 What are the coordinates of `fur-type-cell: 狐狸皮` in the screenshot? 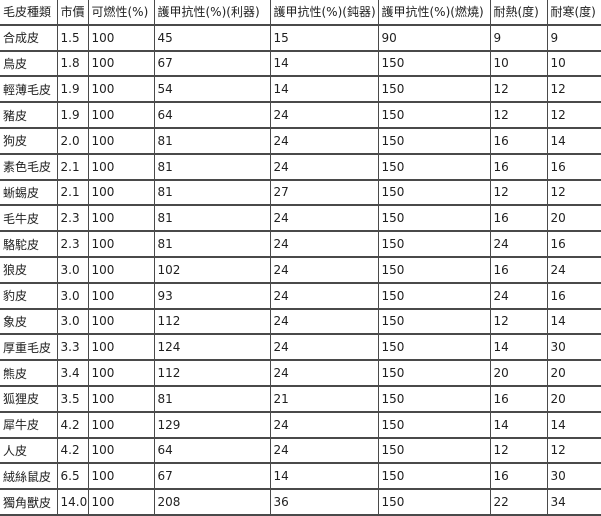 It's located at (28, 398).